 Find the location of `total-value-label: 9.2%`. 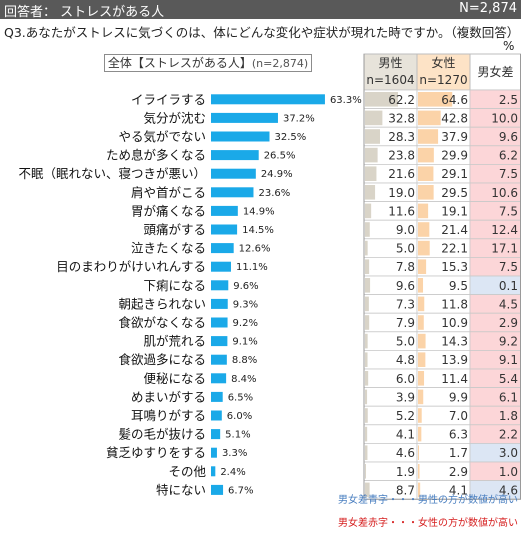

total-value-label: 9.2% is located at coordinates (245, 323).